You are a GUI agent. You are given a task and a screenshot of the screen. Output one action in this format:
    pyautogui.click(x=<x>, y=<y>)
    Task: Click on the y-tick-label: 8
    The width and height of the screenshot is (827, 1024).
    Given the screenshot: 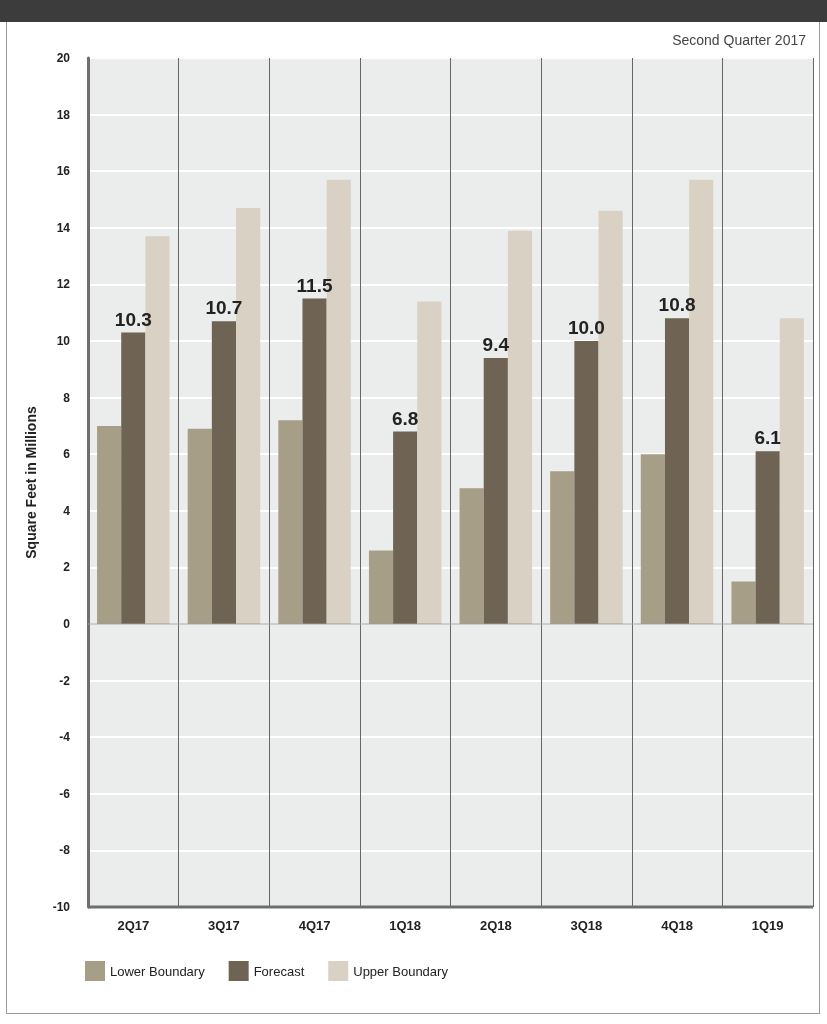 What is the action you would take?
    pyautogui.click(x=67, y=397)
    